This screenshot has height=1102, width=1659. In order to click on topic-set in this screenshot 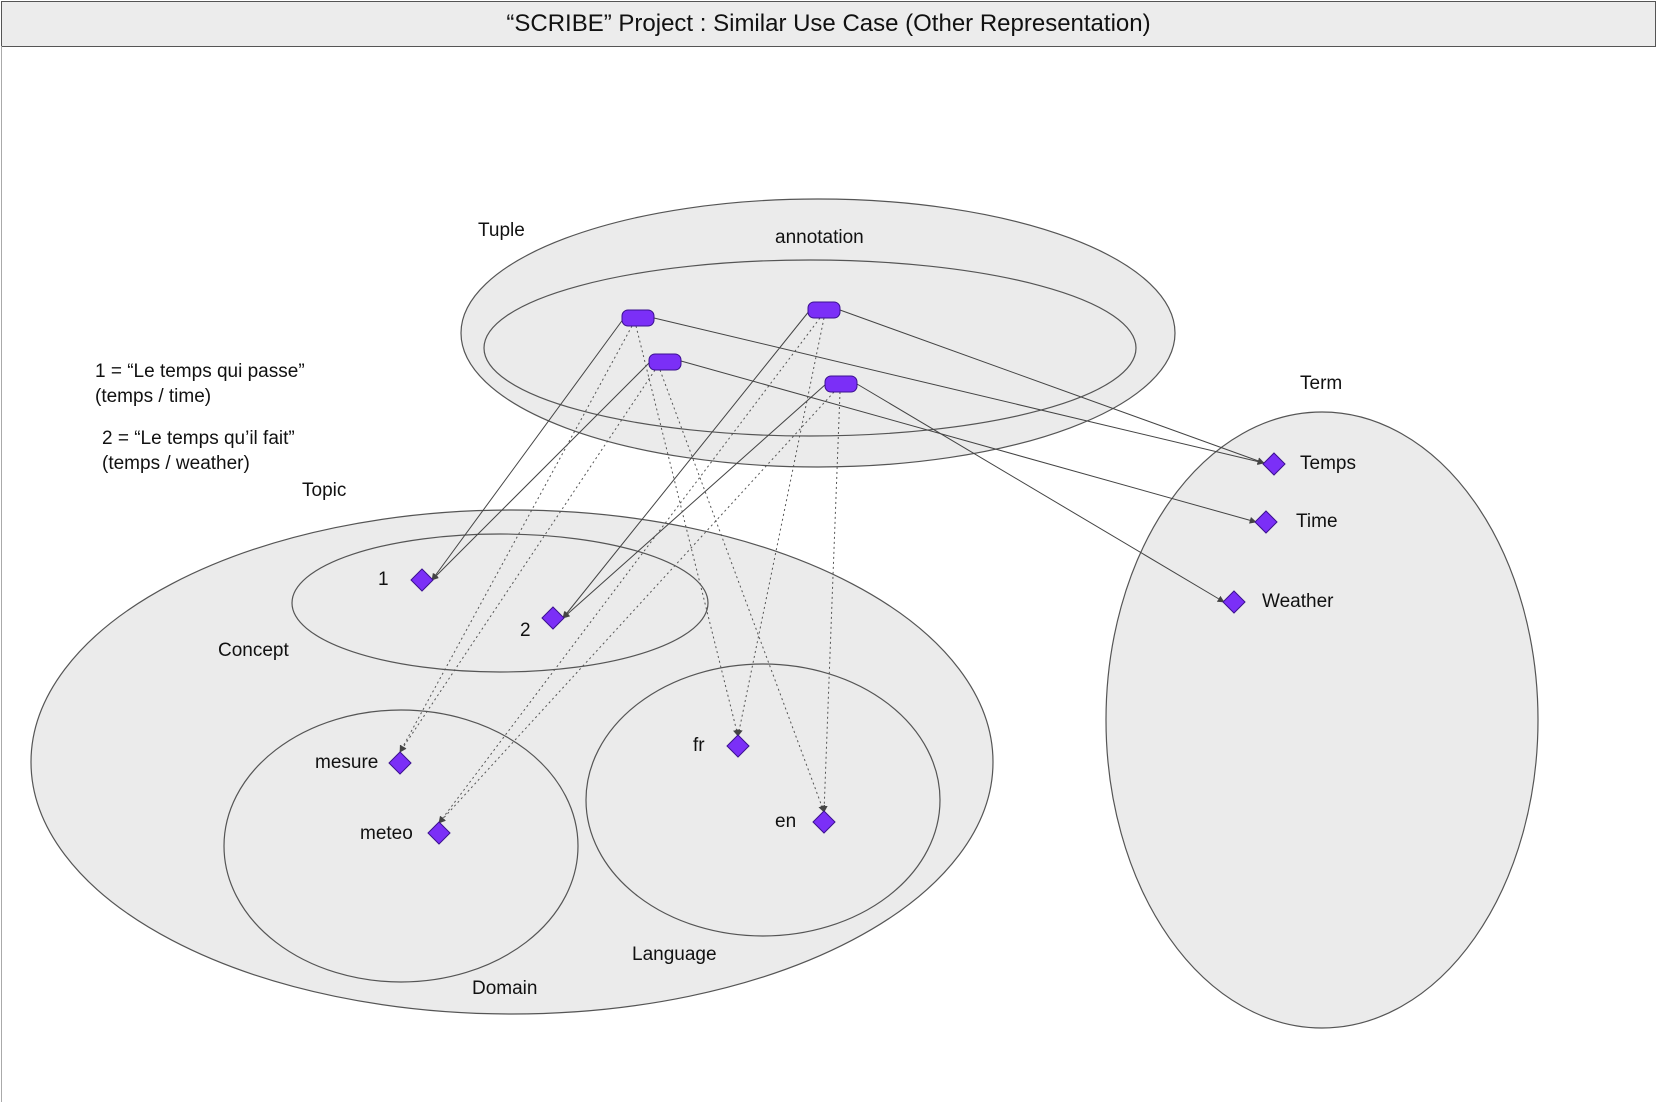, I will do `click(500, 603)`.